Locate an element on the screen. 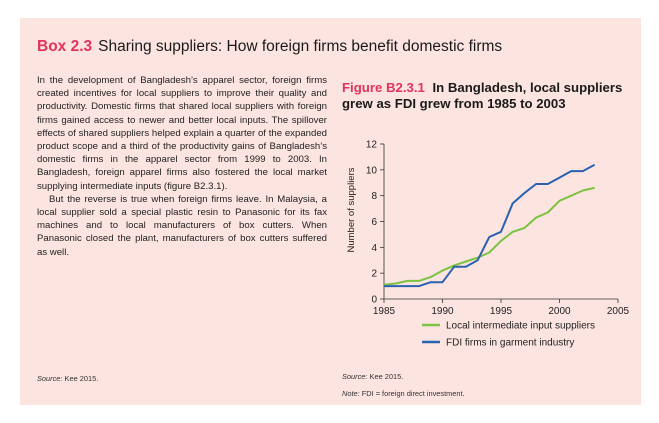 The height and width of the screenshot is (423, 659). series-line-local-suppliers is located at coordinates (489, 236).